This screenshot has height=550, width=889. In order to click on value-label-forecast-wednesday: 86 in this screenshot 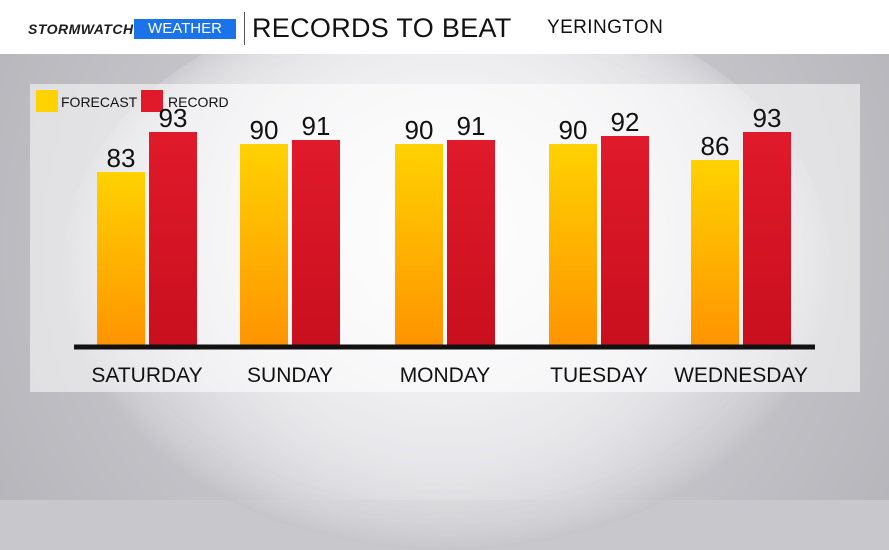, I will do `click(715, 146)`.